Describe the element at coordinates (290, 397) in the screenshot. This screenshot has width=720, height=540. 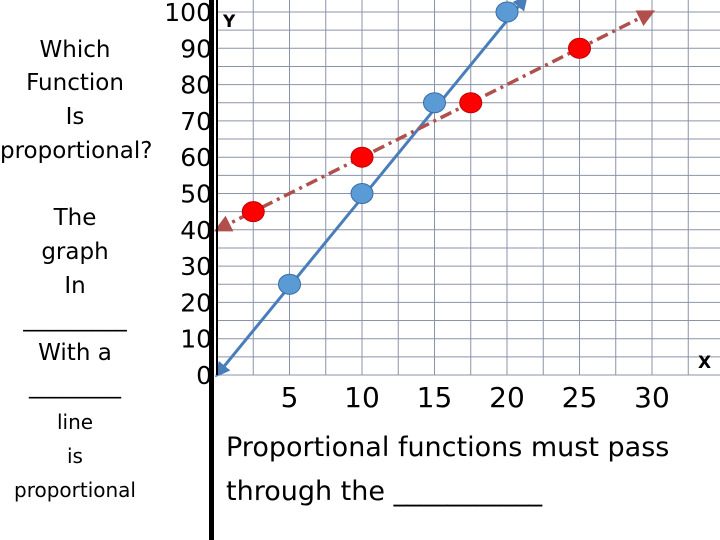
I see `x-tick-label: 5` at that location.